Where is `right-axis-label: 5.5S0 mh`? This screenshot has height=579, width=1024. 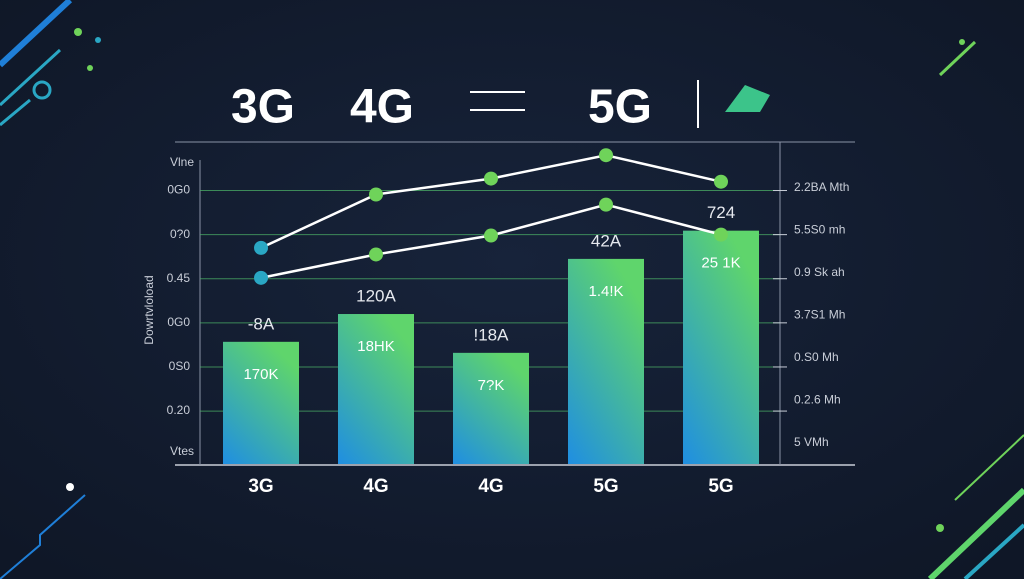 right-axis-label: 5.5S0 mh is located at coordinates (819, 230).